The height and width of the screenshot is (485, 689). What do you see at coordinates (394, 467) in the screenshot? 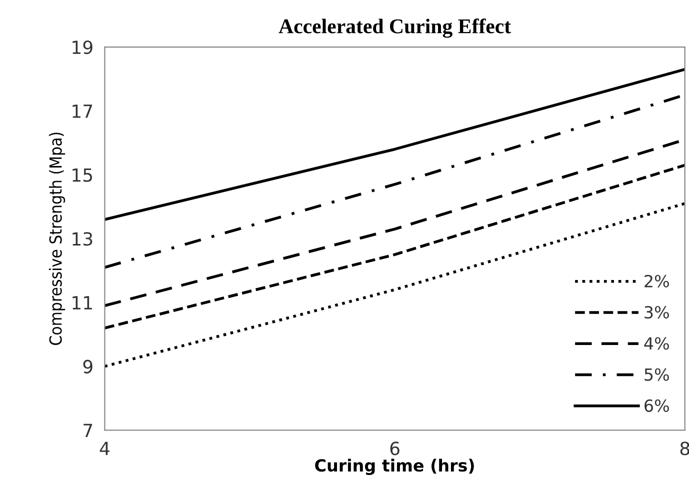
I see `x-axis-title: Curing time (hrs)` at bounding box center [394, 467].